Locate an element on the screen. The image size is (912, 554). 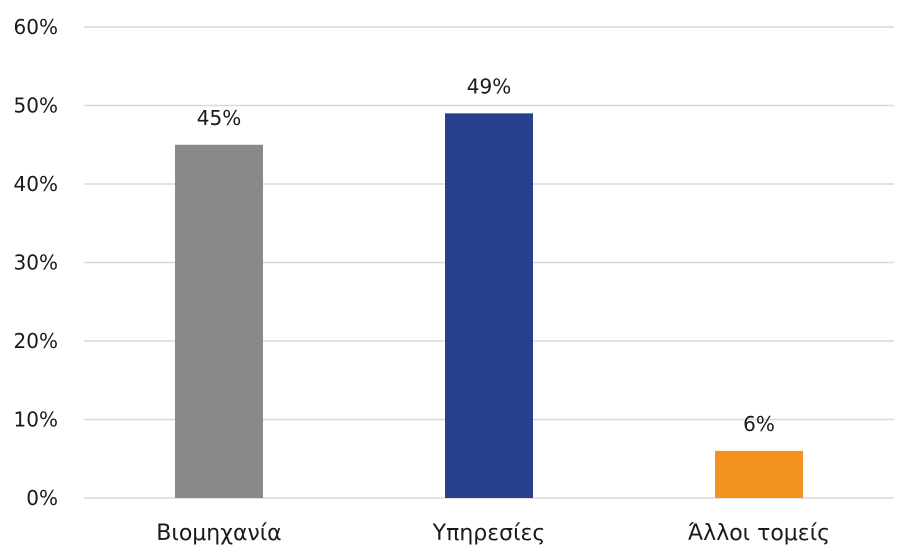
x-tick-label: Άλλοι τομείς is located at coordinates (759, 533).